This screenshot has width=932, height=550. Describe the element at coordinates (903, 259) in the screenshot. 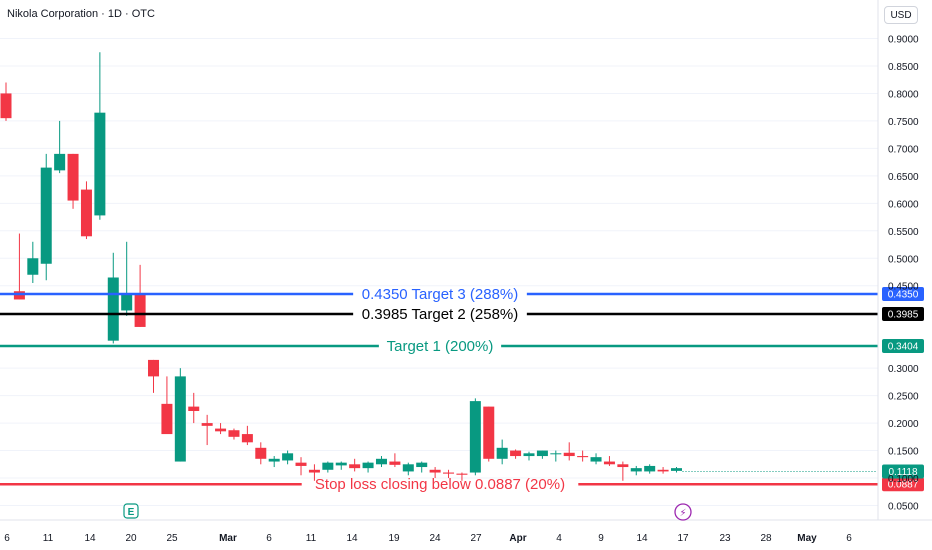

I see `y-tick-label: 0.5000` at that location.